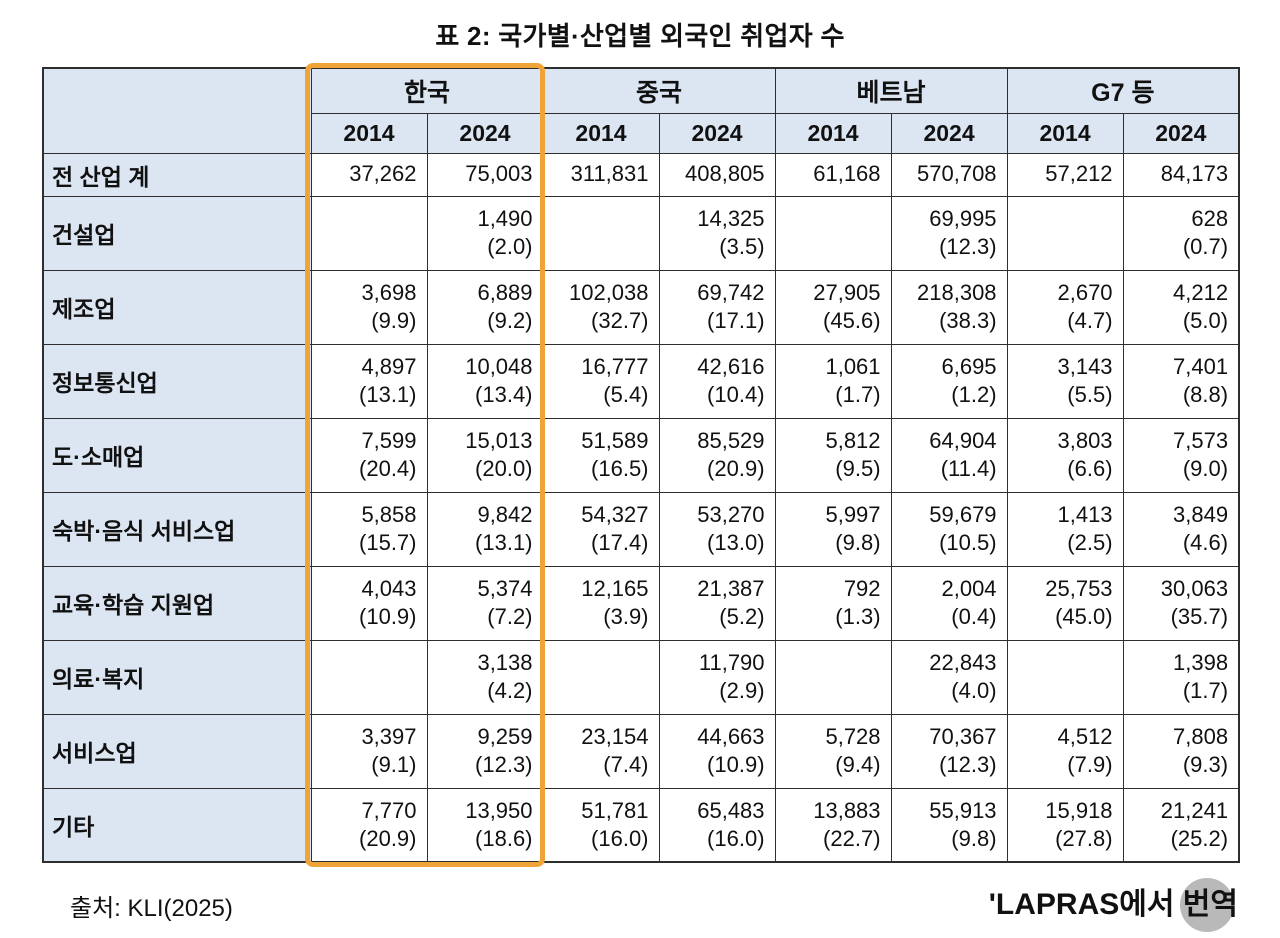  Describe the element at coordinates (1065, 529) in the screenshot. I see `value-cell: 1,413 (2.5)` at that location.